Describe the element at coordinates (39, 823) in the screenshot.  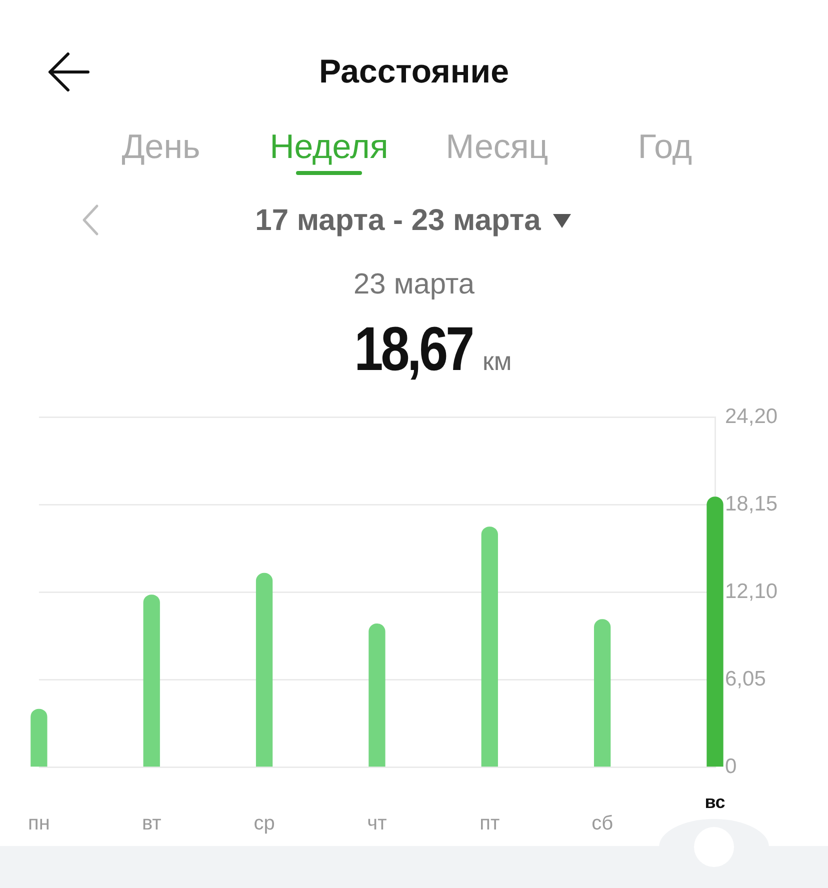
I see `x-tick-label: пн` at that location.